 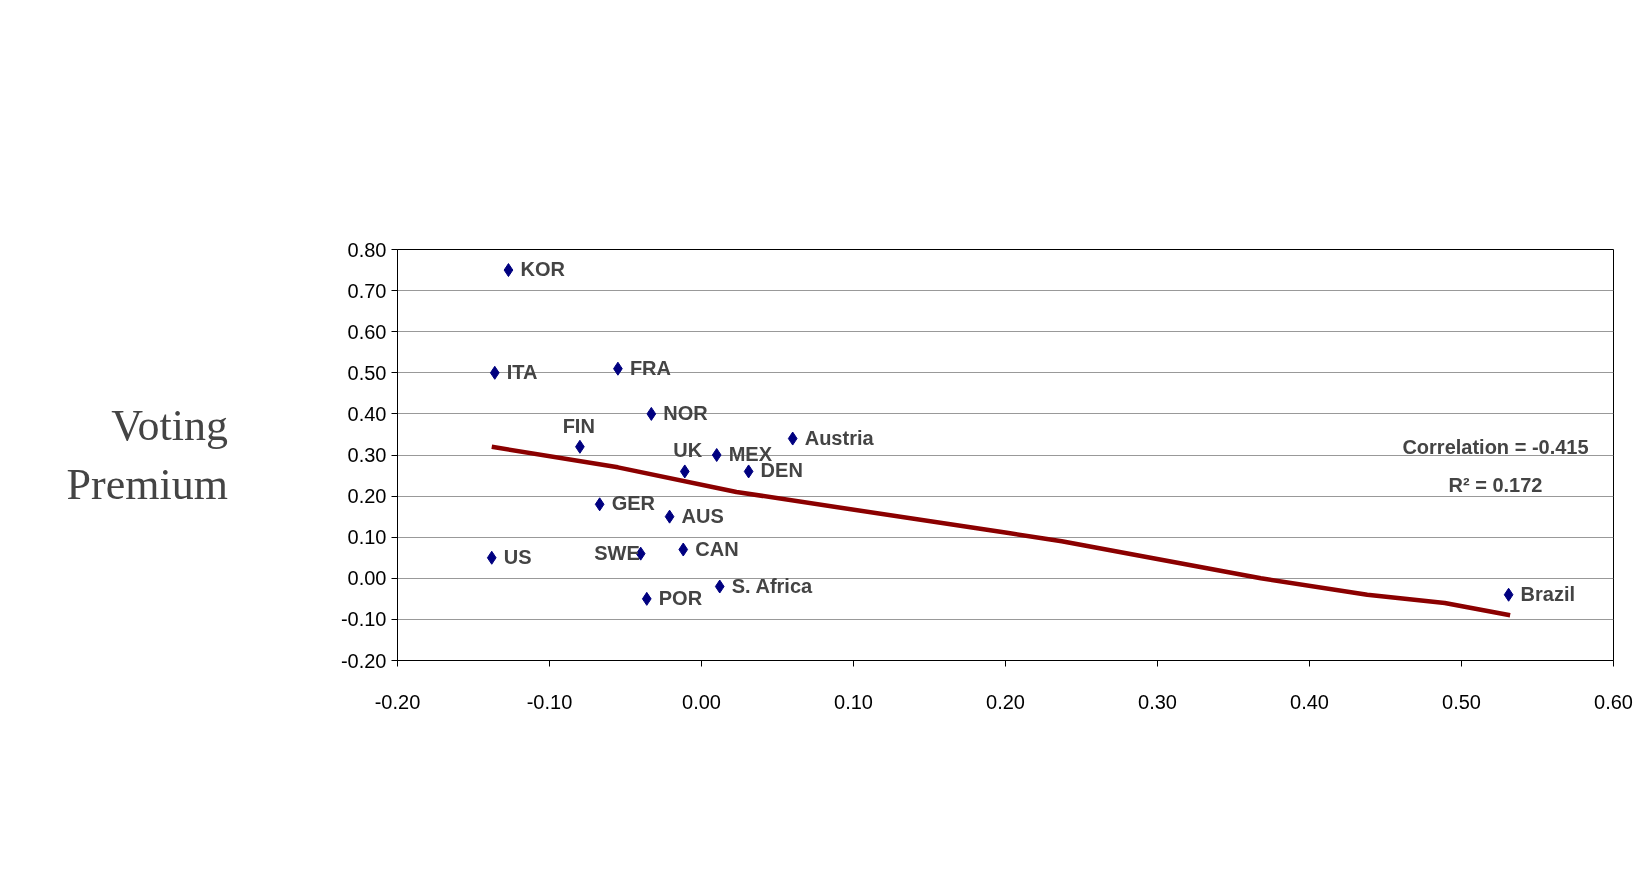 I want to click on annotation: UK, so click(x=688, y=450).